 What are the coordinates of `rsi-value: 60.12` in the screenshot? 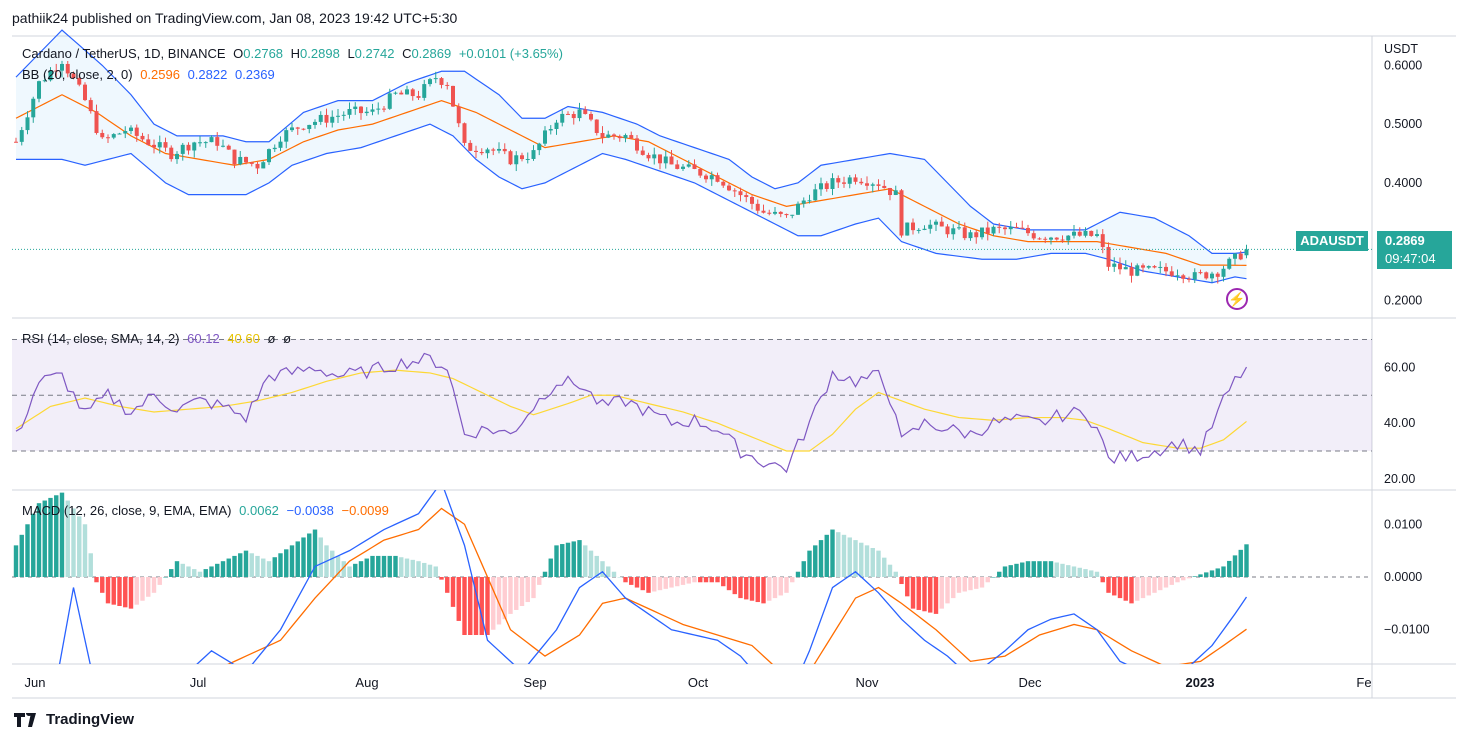 It's located at (203, 338).